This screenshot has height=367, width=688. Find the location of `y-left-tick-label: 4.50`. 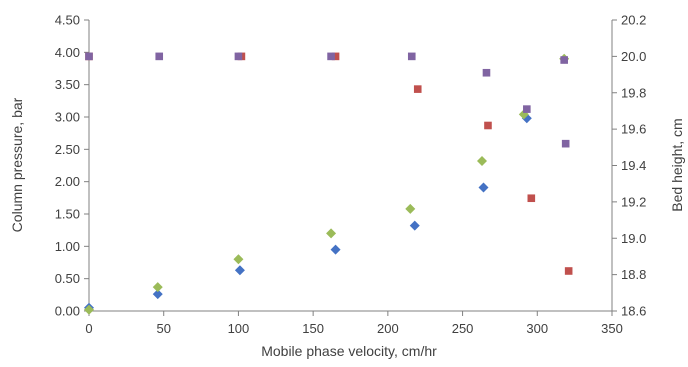

y-left-tick-label: 4.50 is located at coordinates (67, 20).